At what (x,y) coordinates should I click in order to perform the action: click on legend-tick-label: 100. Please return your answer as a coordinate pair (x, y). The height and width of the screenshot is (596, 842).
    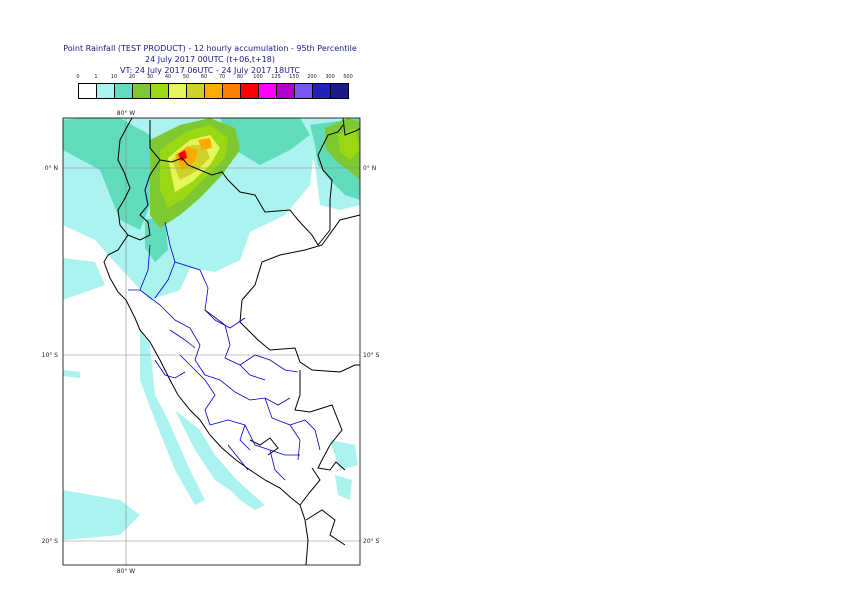
    Looking at the image, I should click on (258, 77).